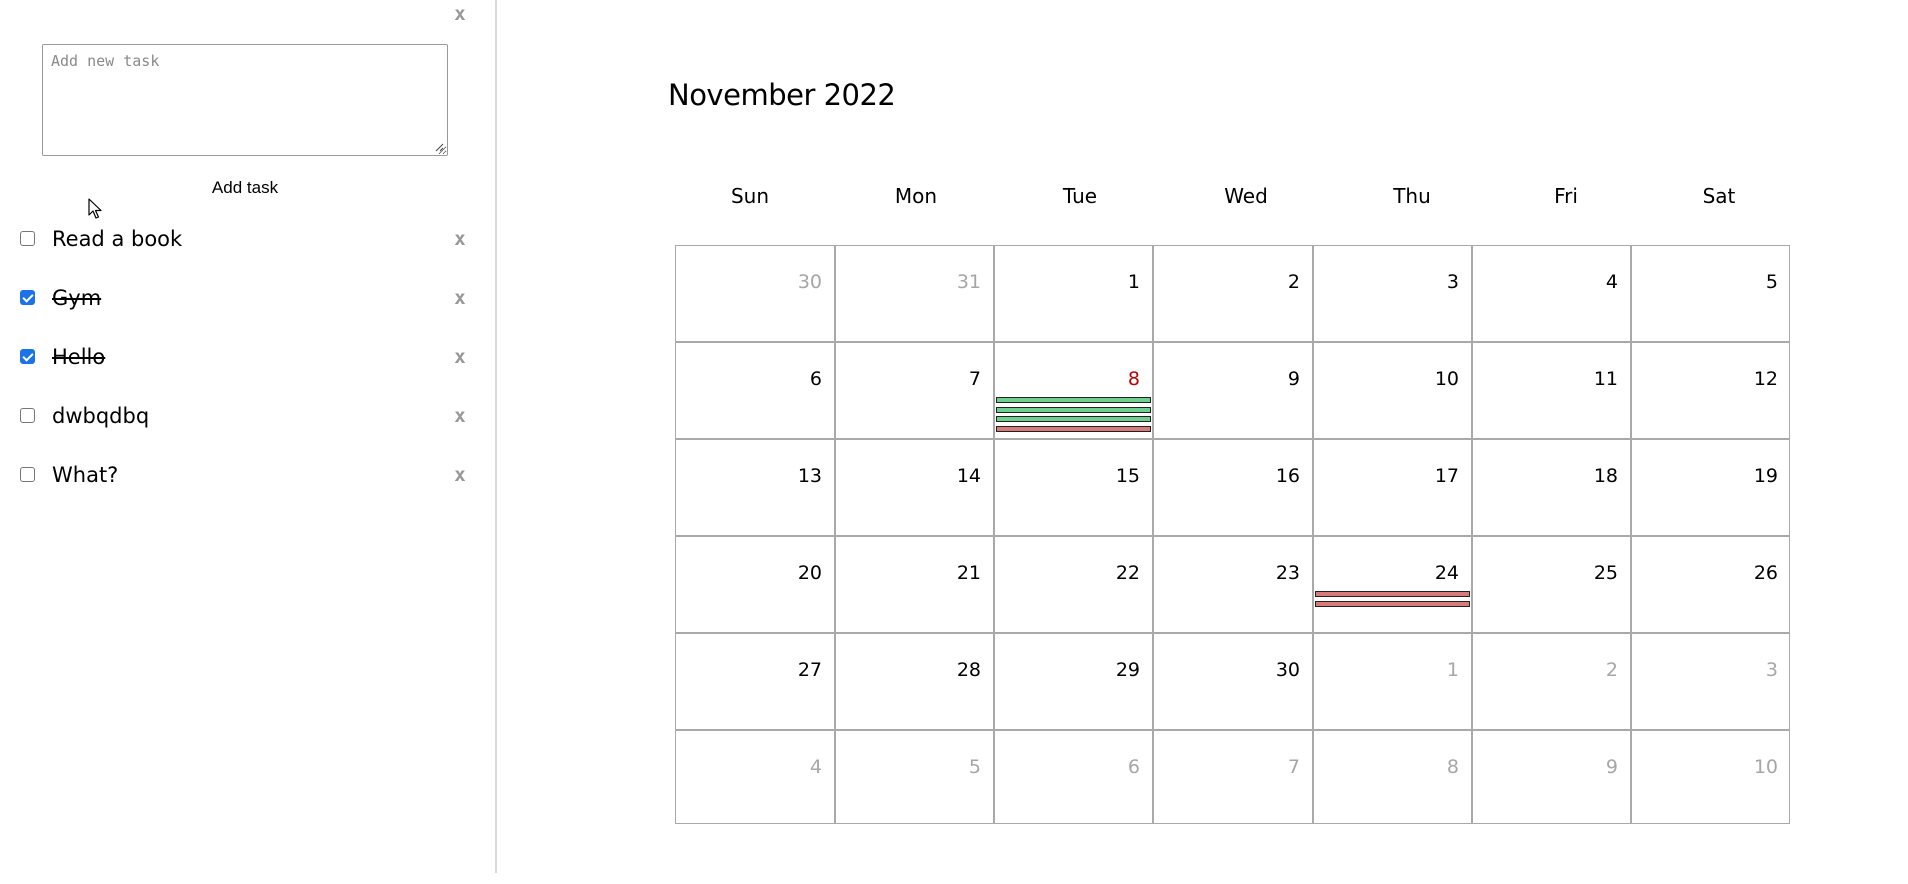 This screenshot has height=884, width=1908. I want to click on task-label: What?, so click(85, 475).